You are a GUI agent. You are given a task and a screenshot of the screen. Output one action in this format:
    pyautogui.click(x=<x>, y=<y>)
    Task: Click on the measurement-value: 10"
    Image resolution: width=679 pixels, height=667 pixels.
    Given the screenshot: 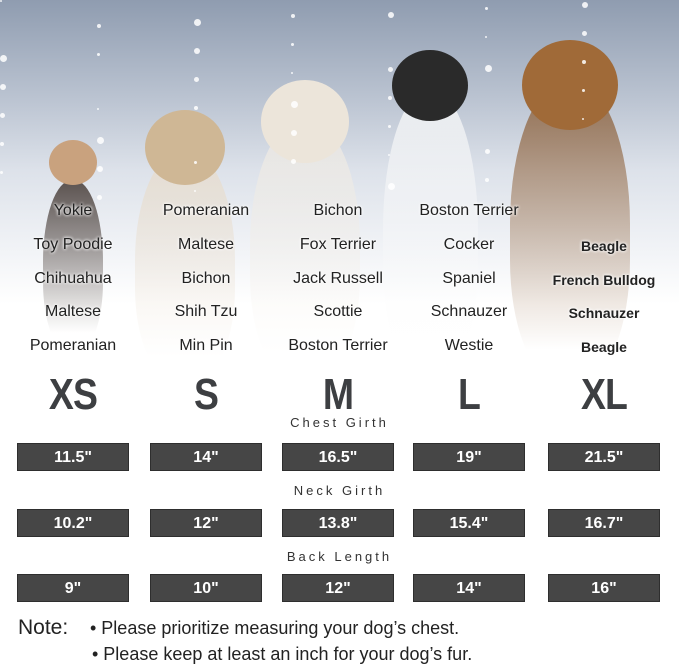 What is the action you would take?
    pyautogui.click(x=206, y=588)
    